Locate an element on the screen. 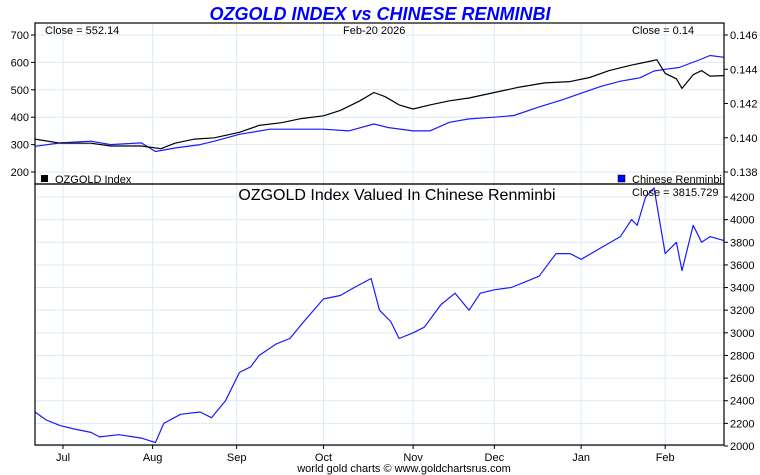 The height and width of the screenshot is (475, 760). tick-label-x: Jan is located at coordinates (581, 458).